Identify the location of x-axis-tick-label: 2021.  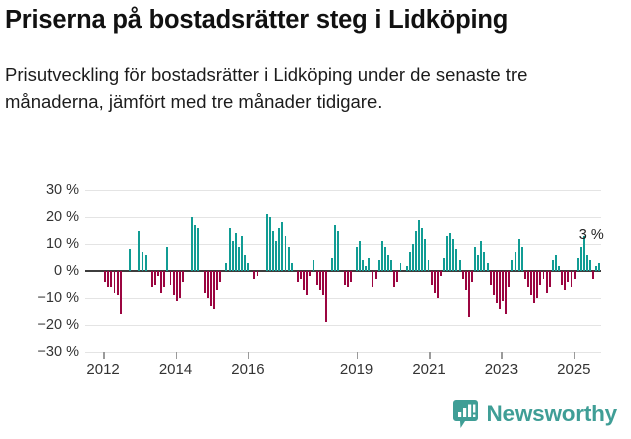
(429, 369).